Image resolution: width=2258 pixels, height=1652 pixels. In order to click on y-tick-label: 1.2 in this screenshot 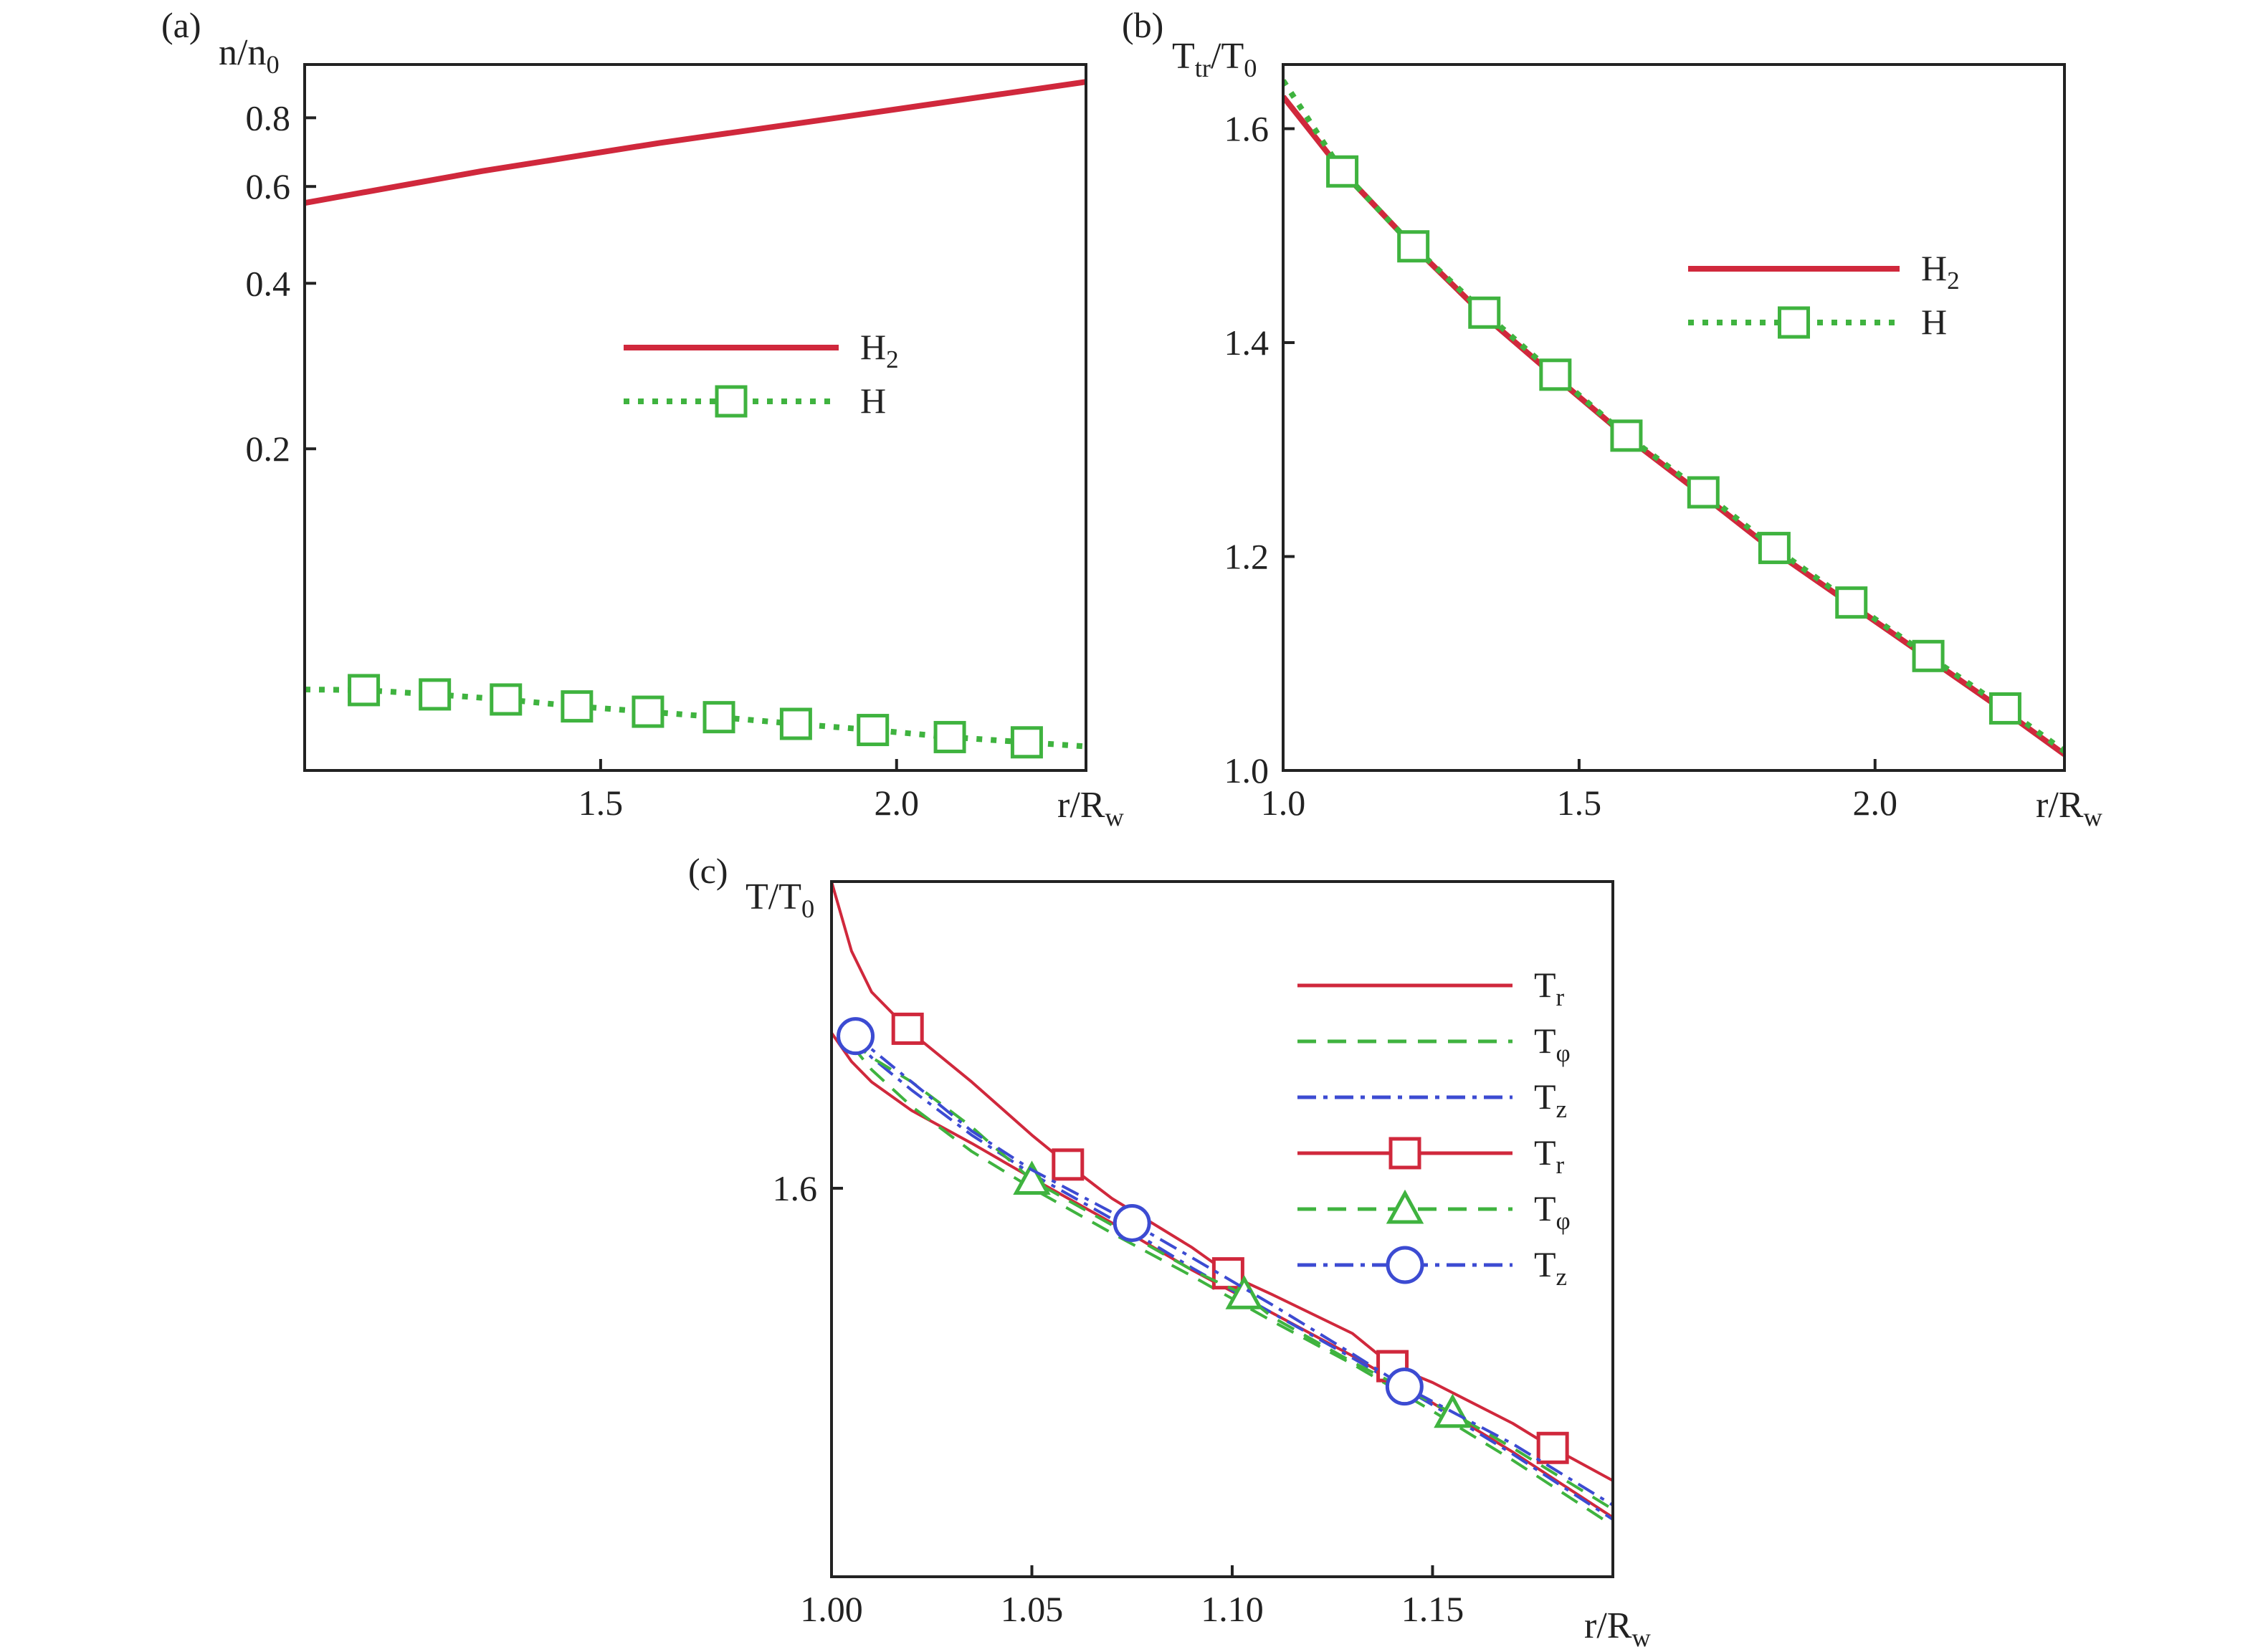, I will do `click(1246, 557)`.